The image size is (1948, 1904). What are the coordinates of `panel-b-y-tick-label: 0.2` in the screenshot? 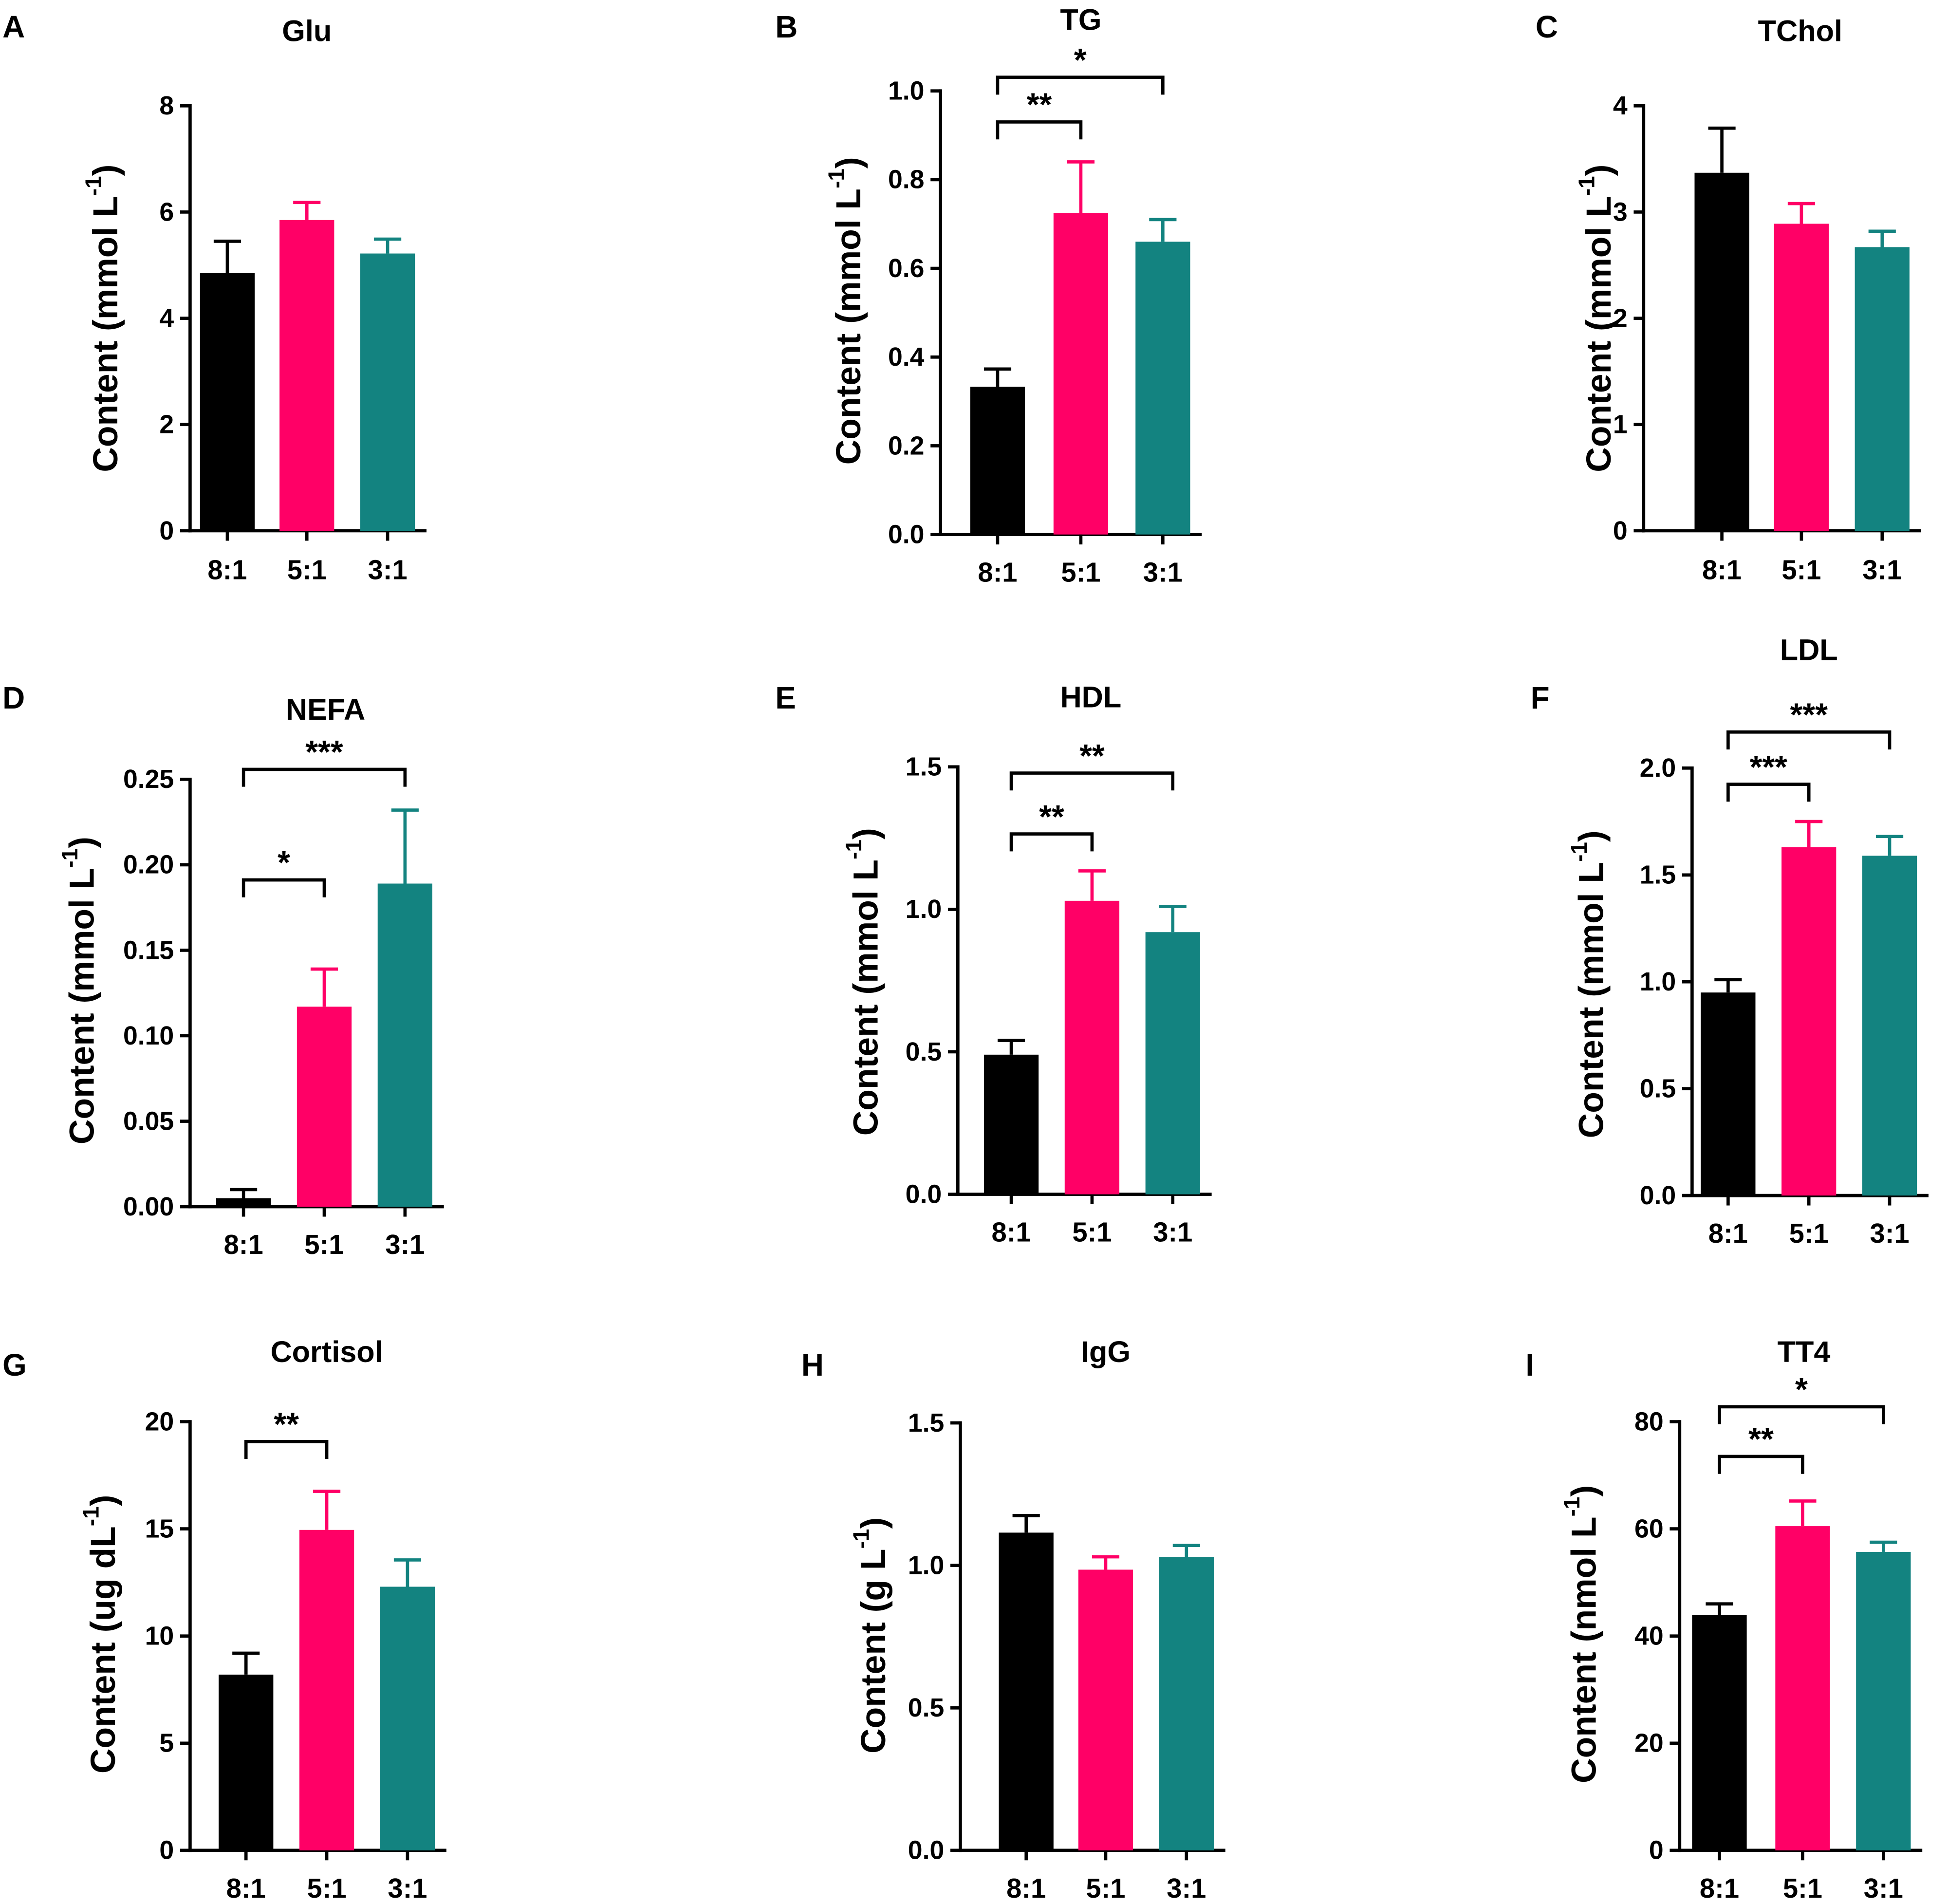 It's located at (906, 445).